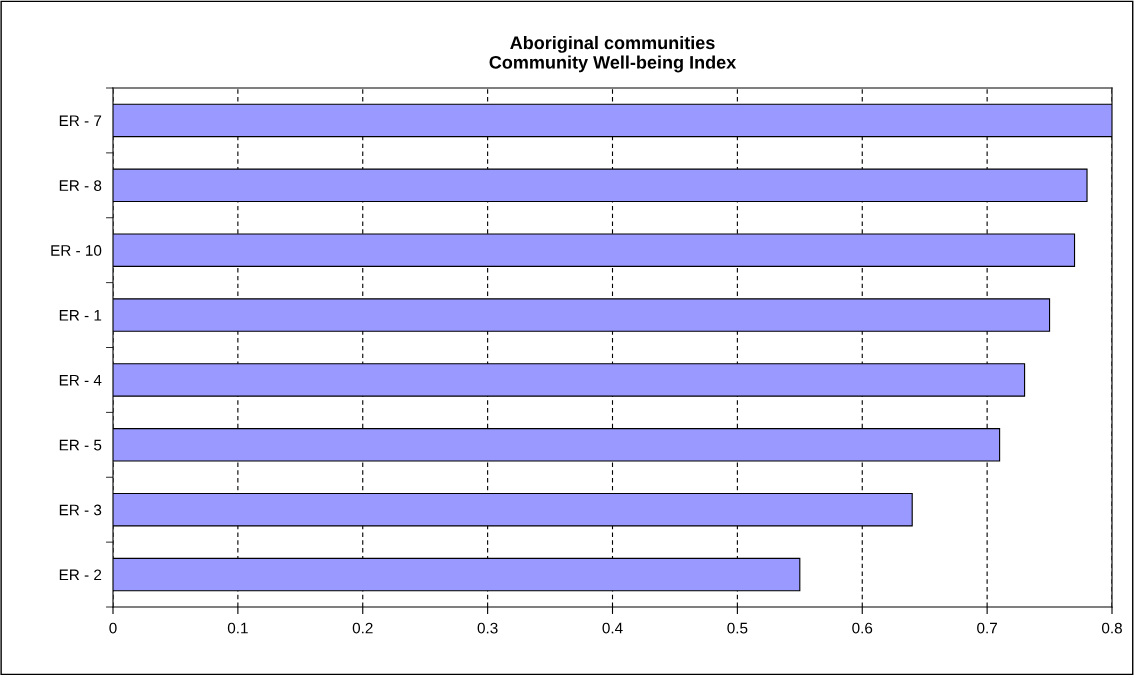  I want to click on y-tick-label: ER - 7, so click(80, 120).